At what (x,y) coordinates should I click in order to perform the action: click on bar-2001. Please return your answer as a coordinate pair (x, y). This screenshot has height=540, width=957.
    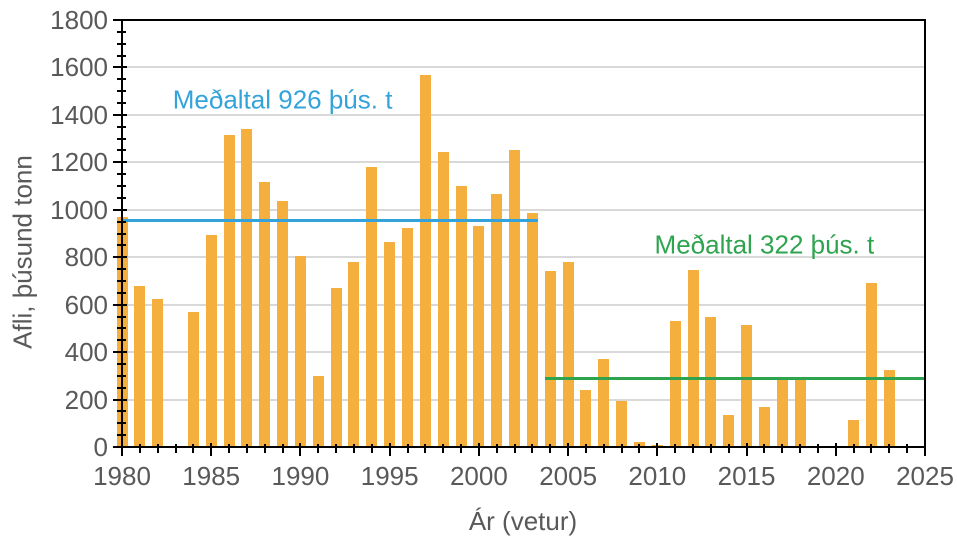
    Looking at the image, I should click on (497, 320).